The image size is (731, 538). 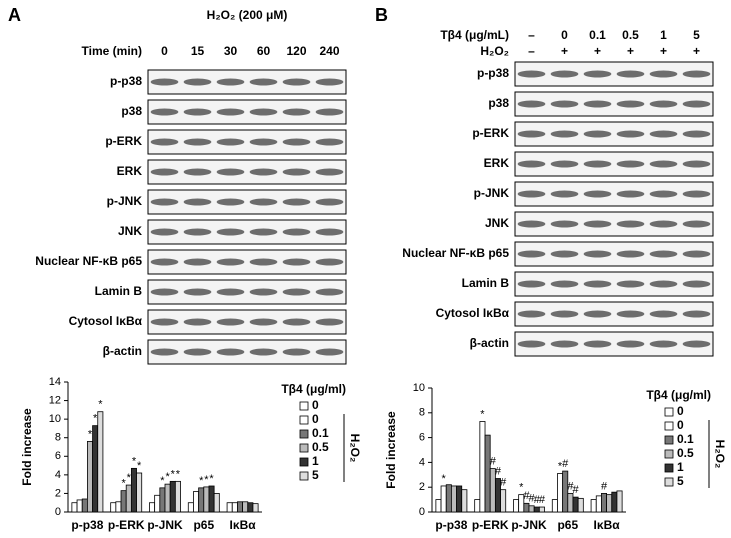 What do you see at coordinates (203, 525) in the screenshot?
I see `x-tick-label: p65` at bounding box center [203, 525].